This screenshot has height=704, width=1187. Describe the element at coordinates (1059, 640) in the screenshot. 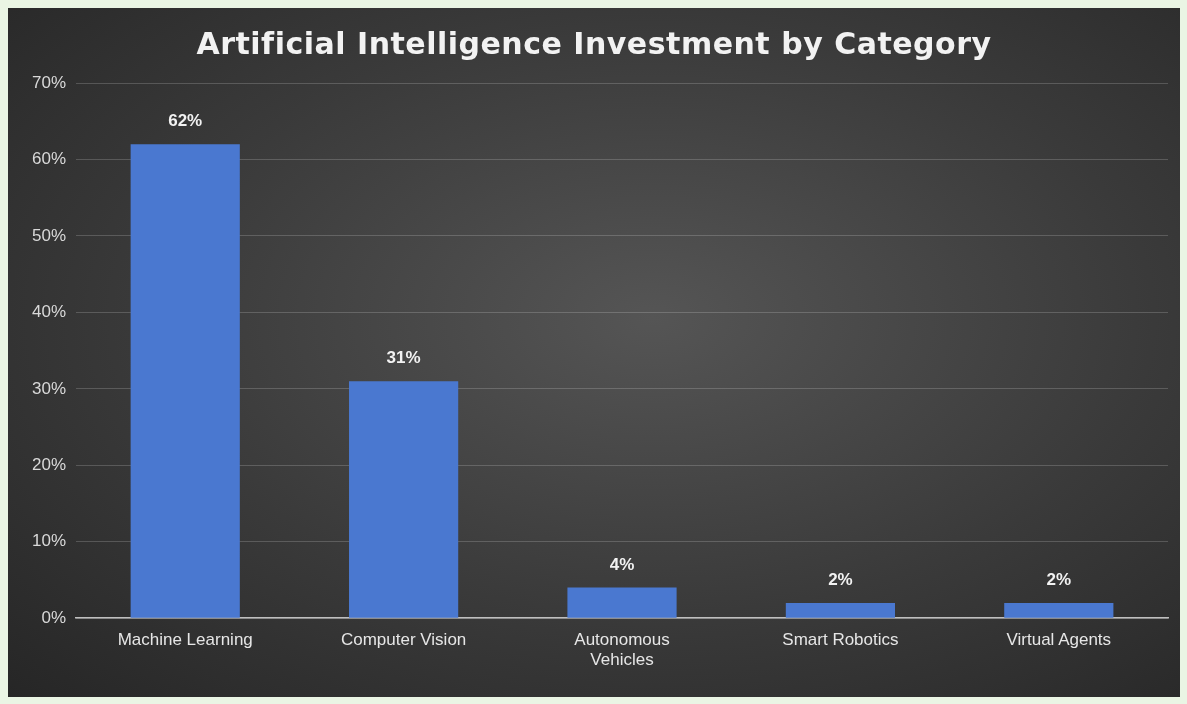

I see `x-tick-label: Virtual Agents` at that location.